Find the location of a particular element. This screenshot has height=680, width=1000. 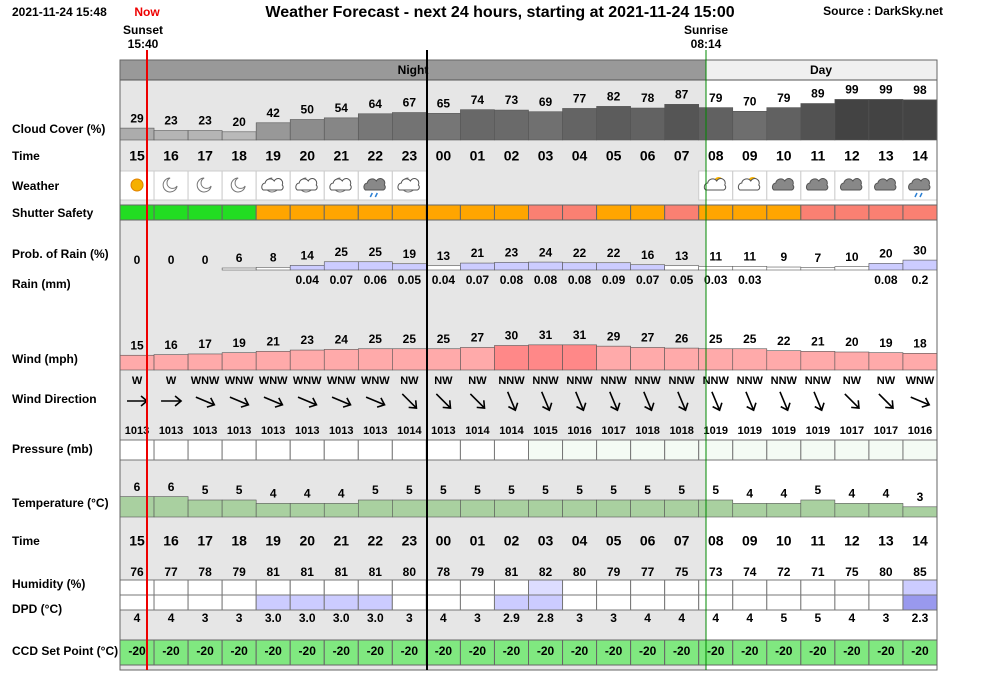

wind-direction: WNW is located at coordinates (375, 381).